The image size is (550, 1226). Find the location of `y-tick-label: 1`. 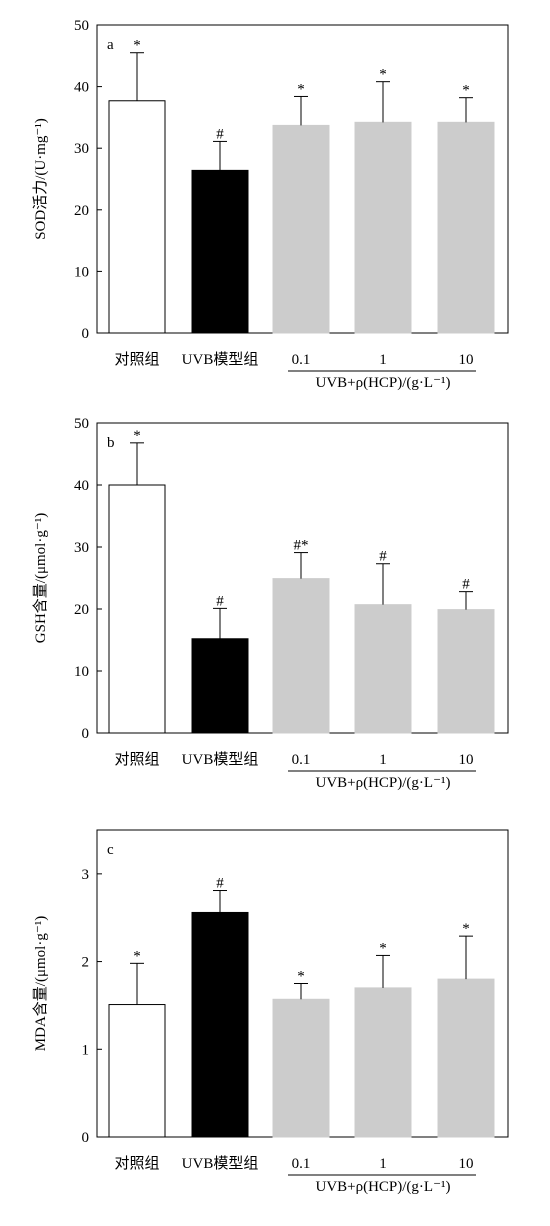

y-tick-label: 1 is located at coordinates (86, 1050).